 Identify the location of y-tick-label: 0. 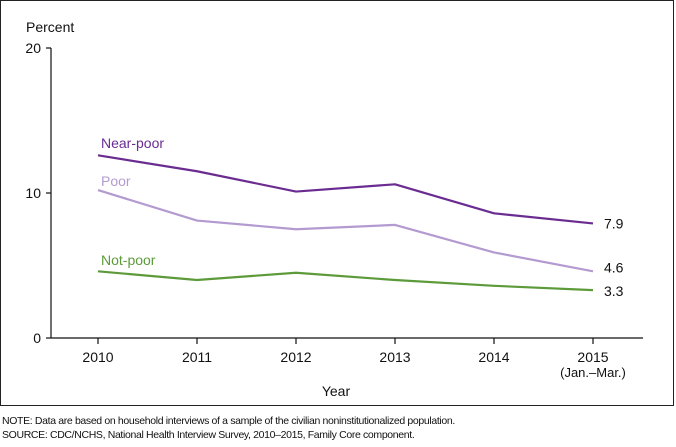
(37, 338).